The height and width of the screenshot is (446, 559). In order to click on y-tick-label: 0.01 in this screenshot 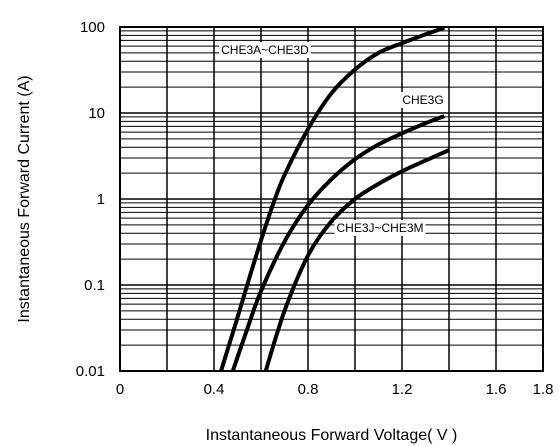, I will do `click(90, 371)`.